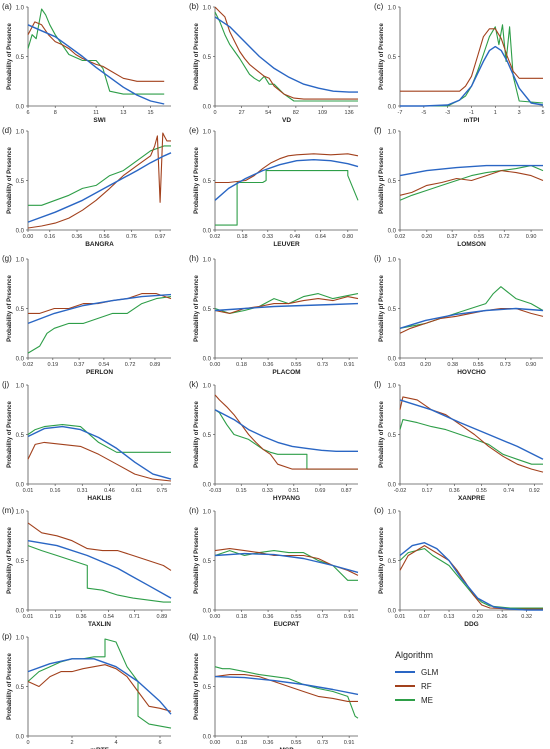 The height and width of the screenshot is (749, 550). What do you see at coordinates (347, 237) in the screenshot?
I see `x-tick-label: 0.80` at bounding box center [347, 237].